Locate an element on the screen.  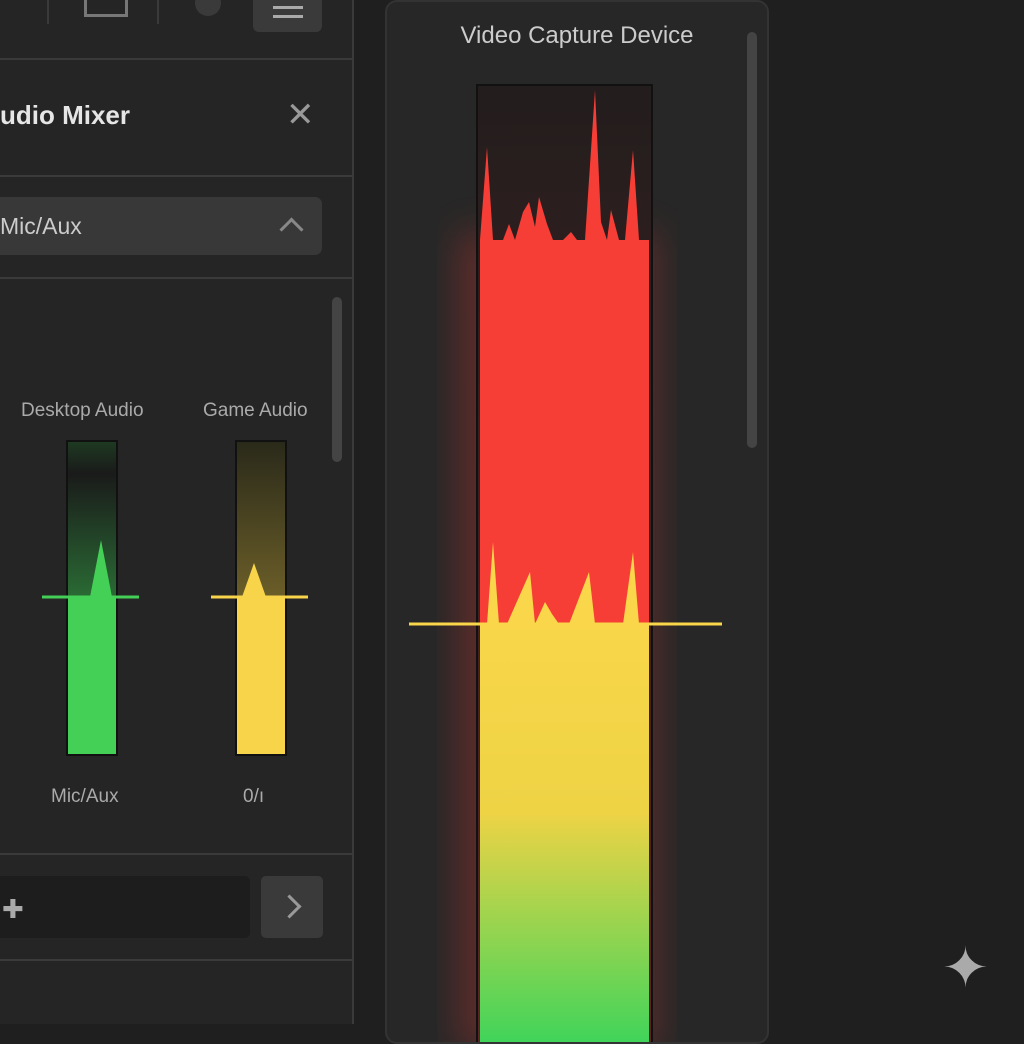
menu-button is located at coordinates (287, 16).